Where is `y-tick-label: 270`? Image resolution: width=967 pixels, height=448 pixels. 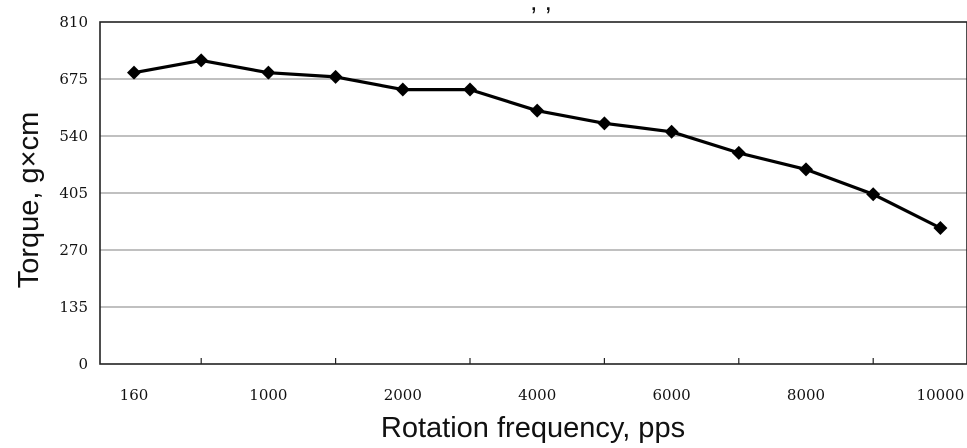
y-tick-label: 270 is located at coordinates (73, 250).